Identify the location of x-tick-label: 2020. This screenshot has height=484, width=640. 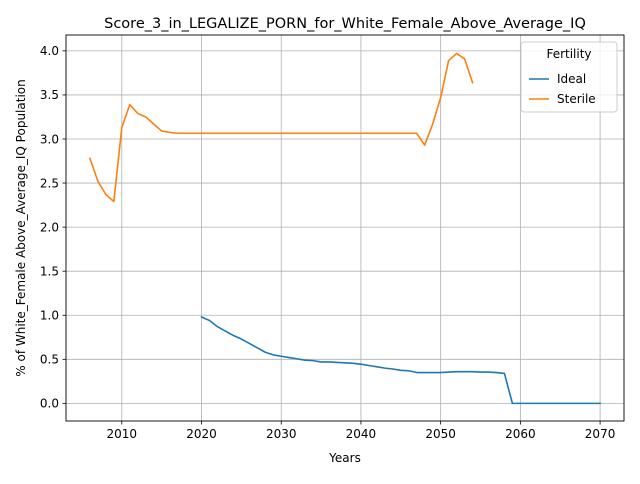
(201, 434).